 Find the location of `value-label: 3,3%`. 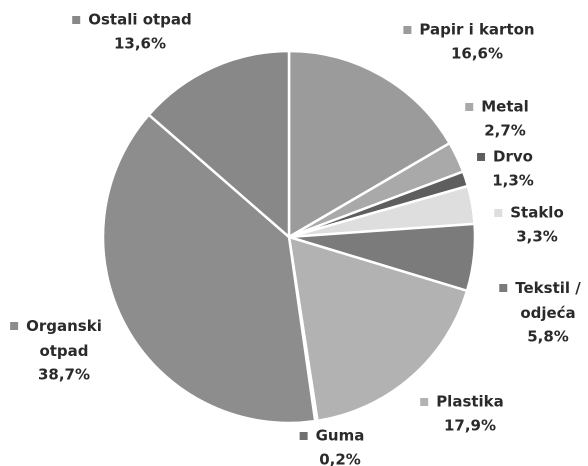

value-label: 3,3% is located at coordinates (537, 237).